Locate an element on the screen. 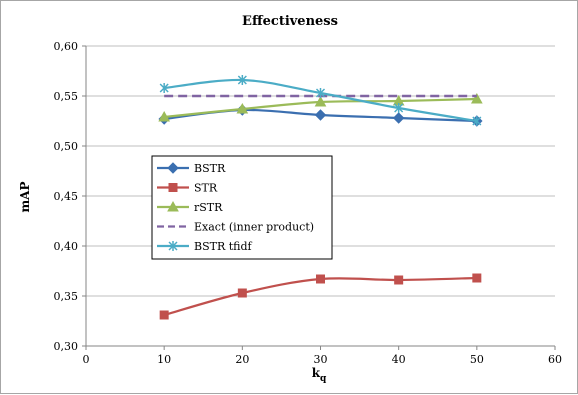  legend-label: BSTR is located at coordinates (210, 168).